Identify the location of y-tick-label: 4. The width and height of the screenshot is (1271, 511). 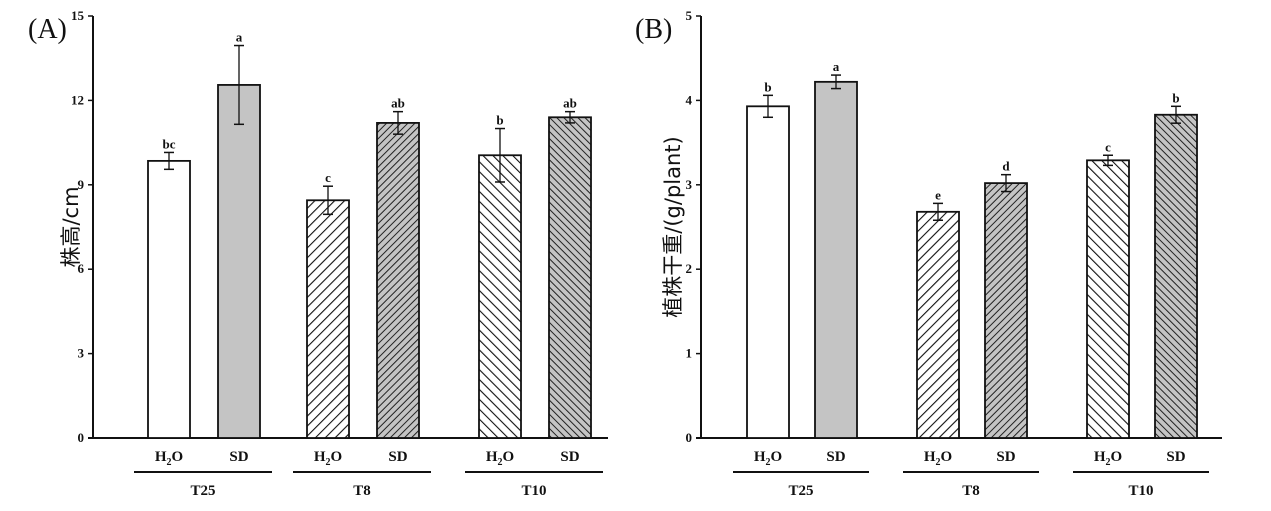
(689, 99).